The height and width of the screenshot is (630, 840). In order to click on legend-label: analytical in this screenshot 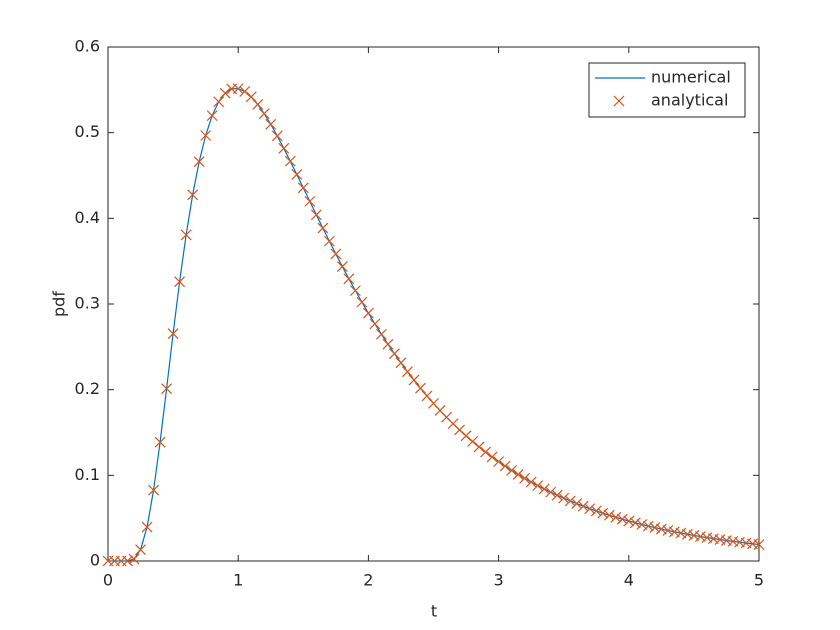, I will do `click(689, 100)`.